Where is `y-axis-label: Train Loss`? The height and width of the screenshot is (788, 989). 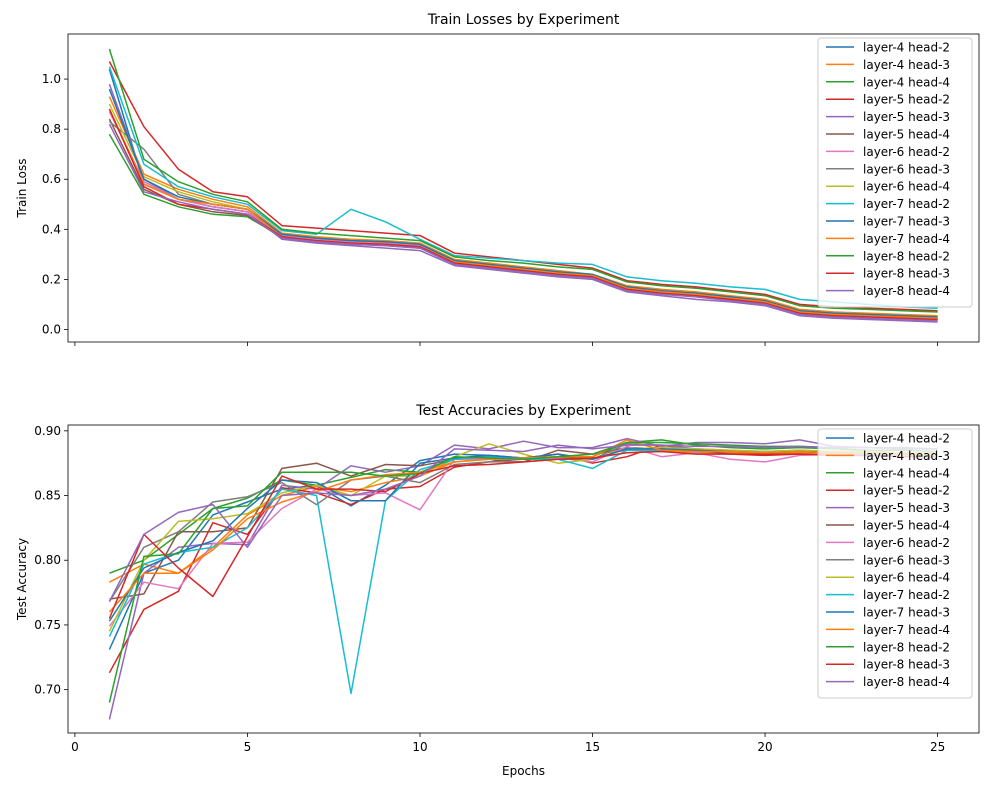
y-axis-label: Train Loss is located at coordinates (22, 189).